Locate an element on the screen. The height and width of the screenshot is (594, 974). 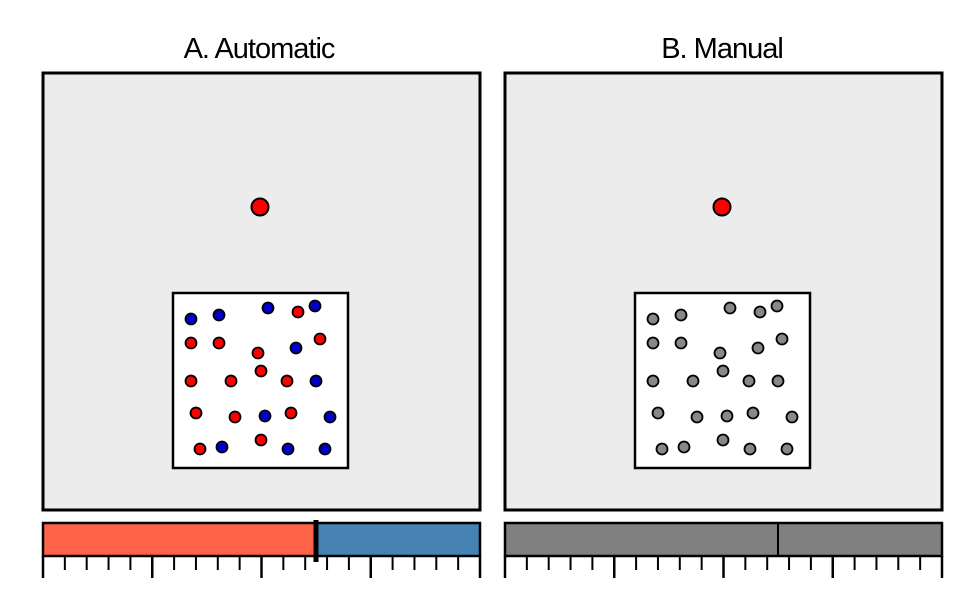
panel-title: B. Manual is located at coordinates (722, 49).